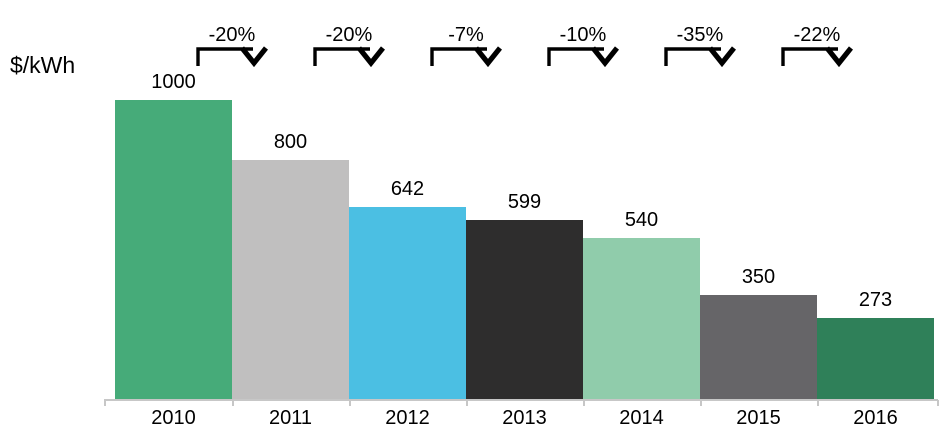 The image size is (947, 445). What do you see at coordinates (758, 277) in the screenshot?
I see `bar-value-label: 350` at bounding box center [758, 277].